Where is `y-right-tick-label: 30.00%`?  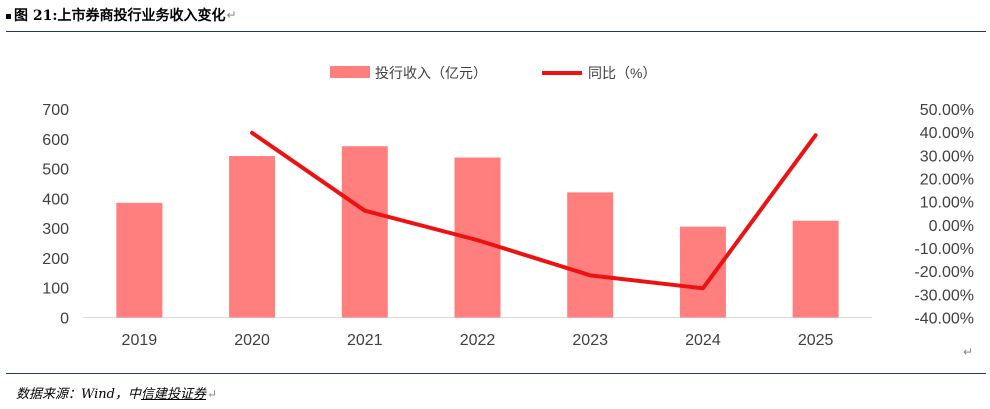 y-right-tick-label: 30.00% is located at coordinates (947, 156).